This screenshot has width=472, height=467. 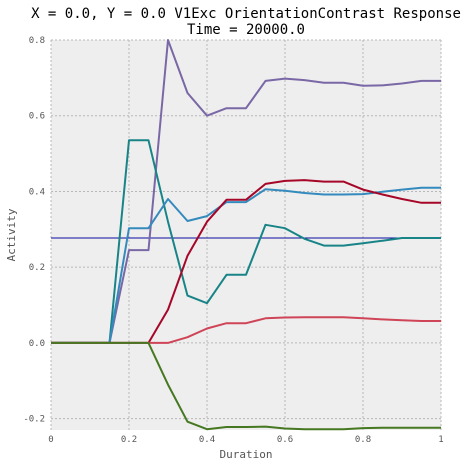 I want to click on x-axis-ticks: 0 0.2 0.4 0.6 0.8 1, so click(x=245, y=440).